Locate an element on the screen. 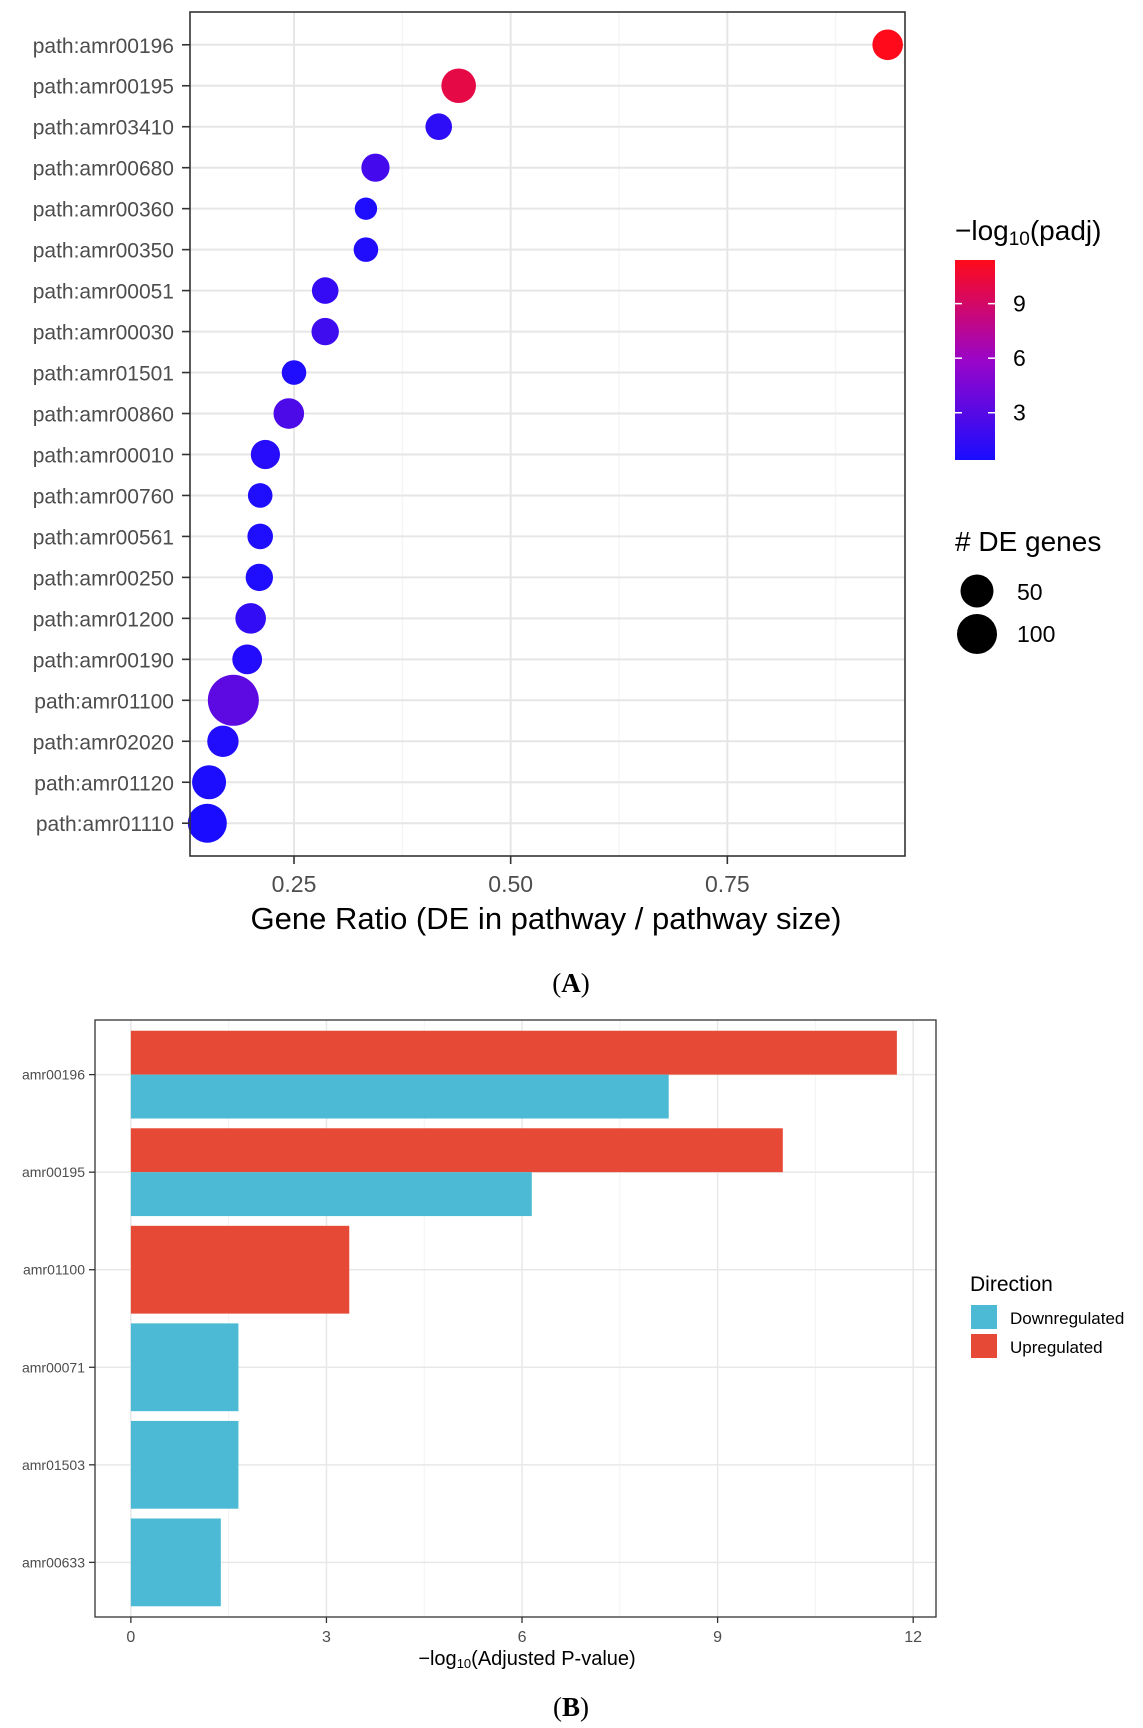  x-tick-label: 6 is located at coordinates (522, 1637).